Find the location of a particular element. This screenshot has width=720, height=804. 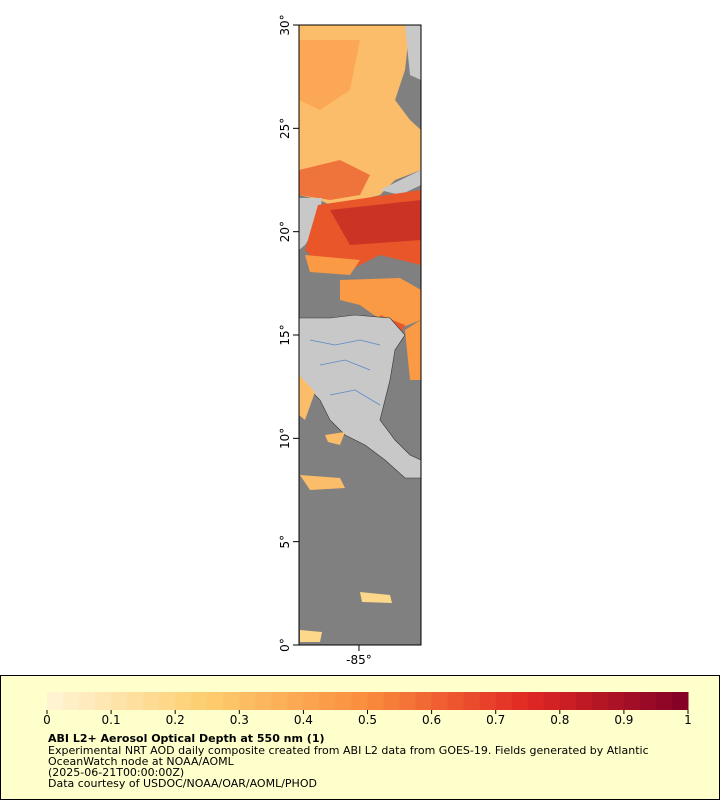

colorbar-tick-label: 0.9 is located at coordinates (623, 720).